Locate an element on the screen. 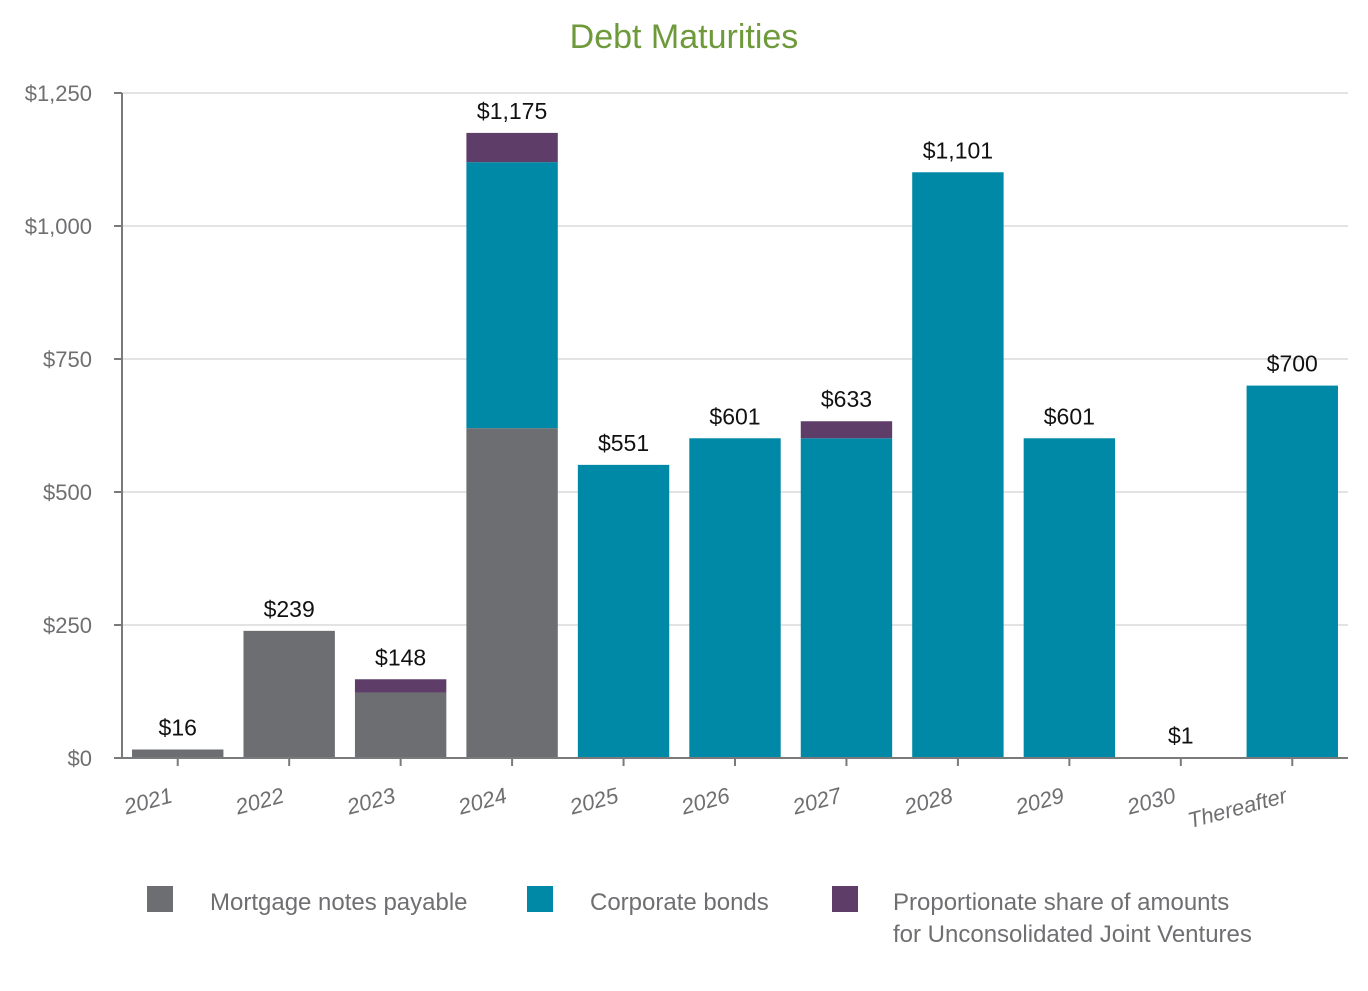  x-tick-label-5: 2026 is located at coordinates (705, 800).